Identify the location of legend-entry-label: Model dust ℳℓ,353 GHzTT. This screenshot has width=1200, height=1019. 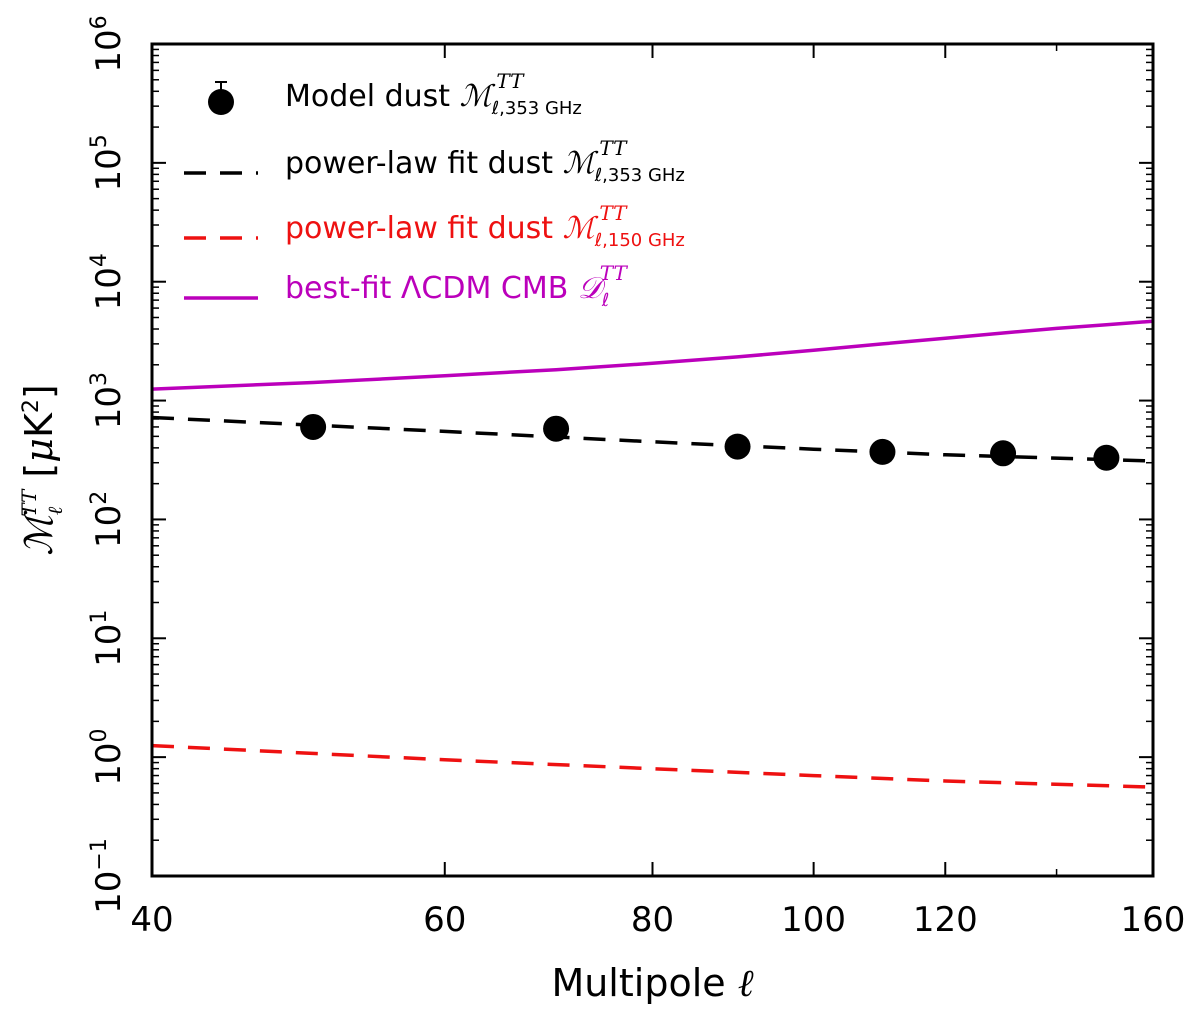
(433, 94).